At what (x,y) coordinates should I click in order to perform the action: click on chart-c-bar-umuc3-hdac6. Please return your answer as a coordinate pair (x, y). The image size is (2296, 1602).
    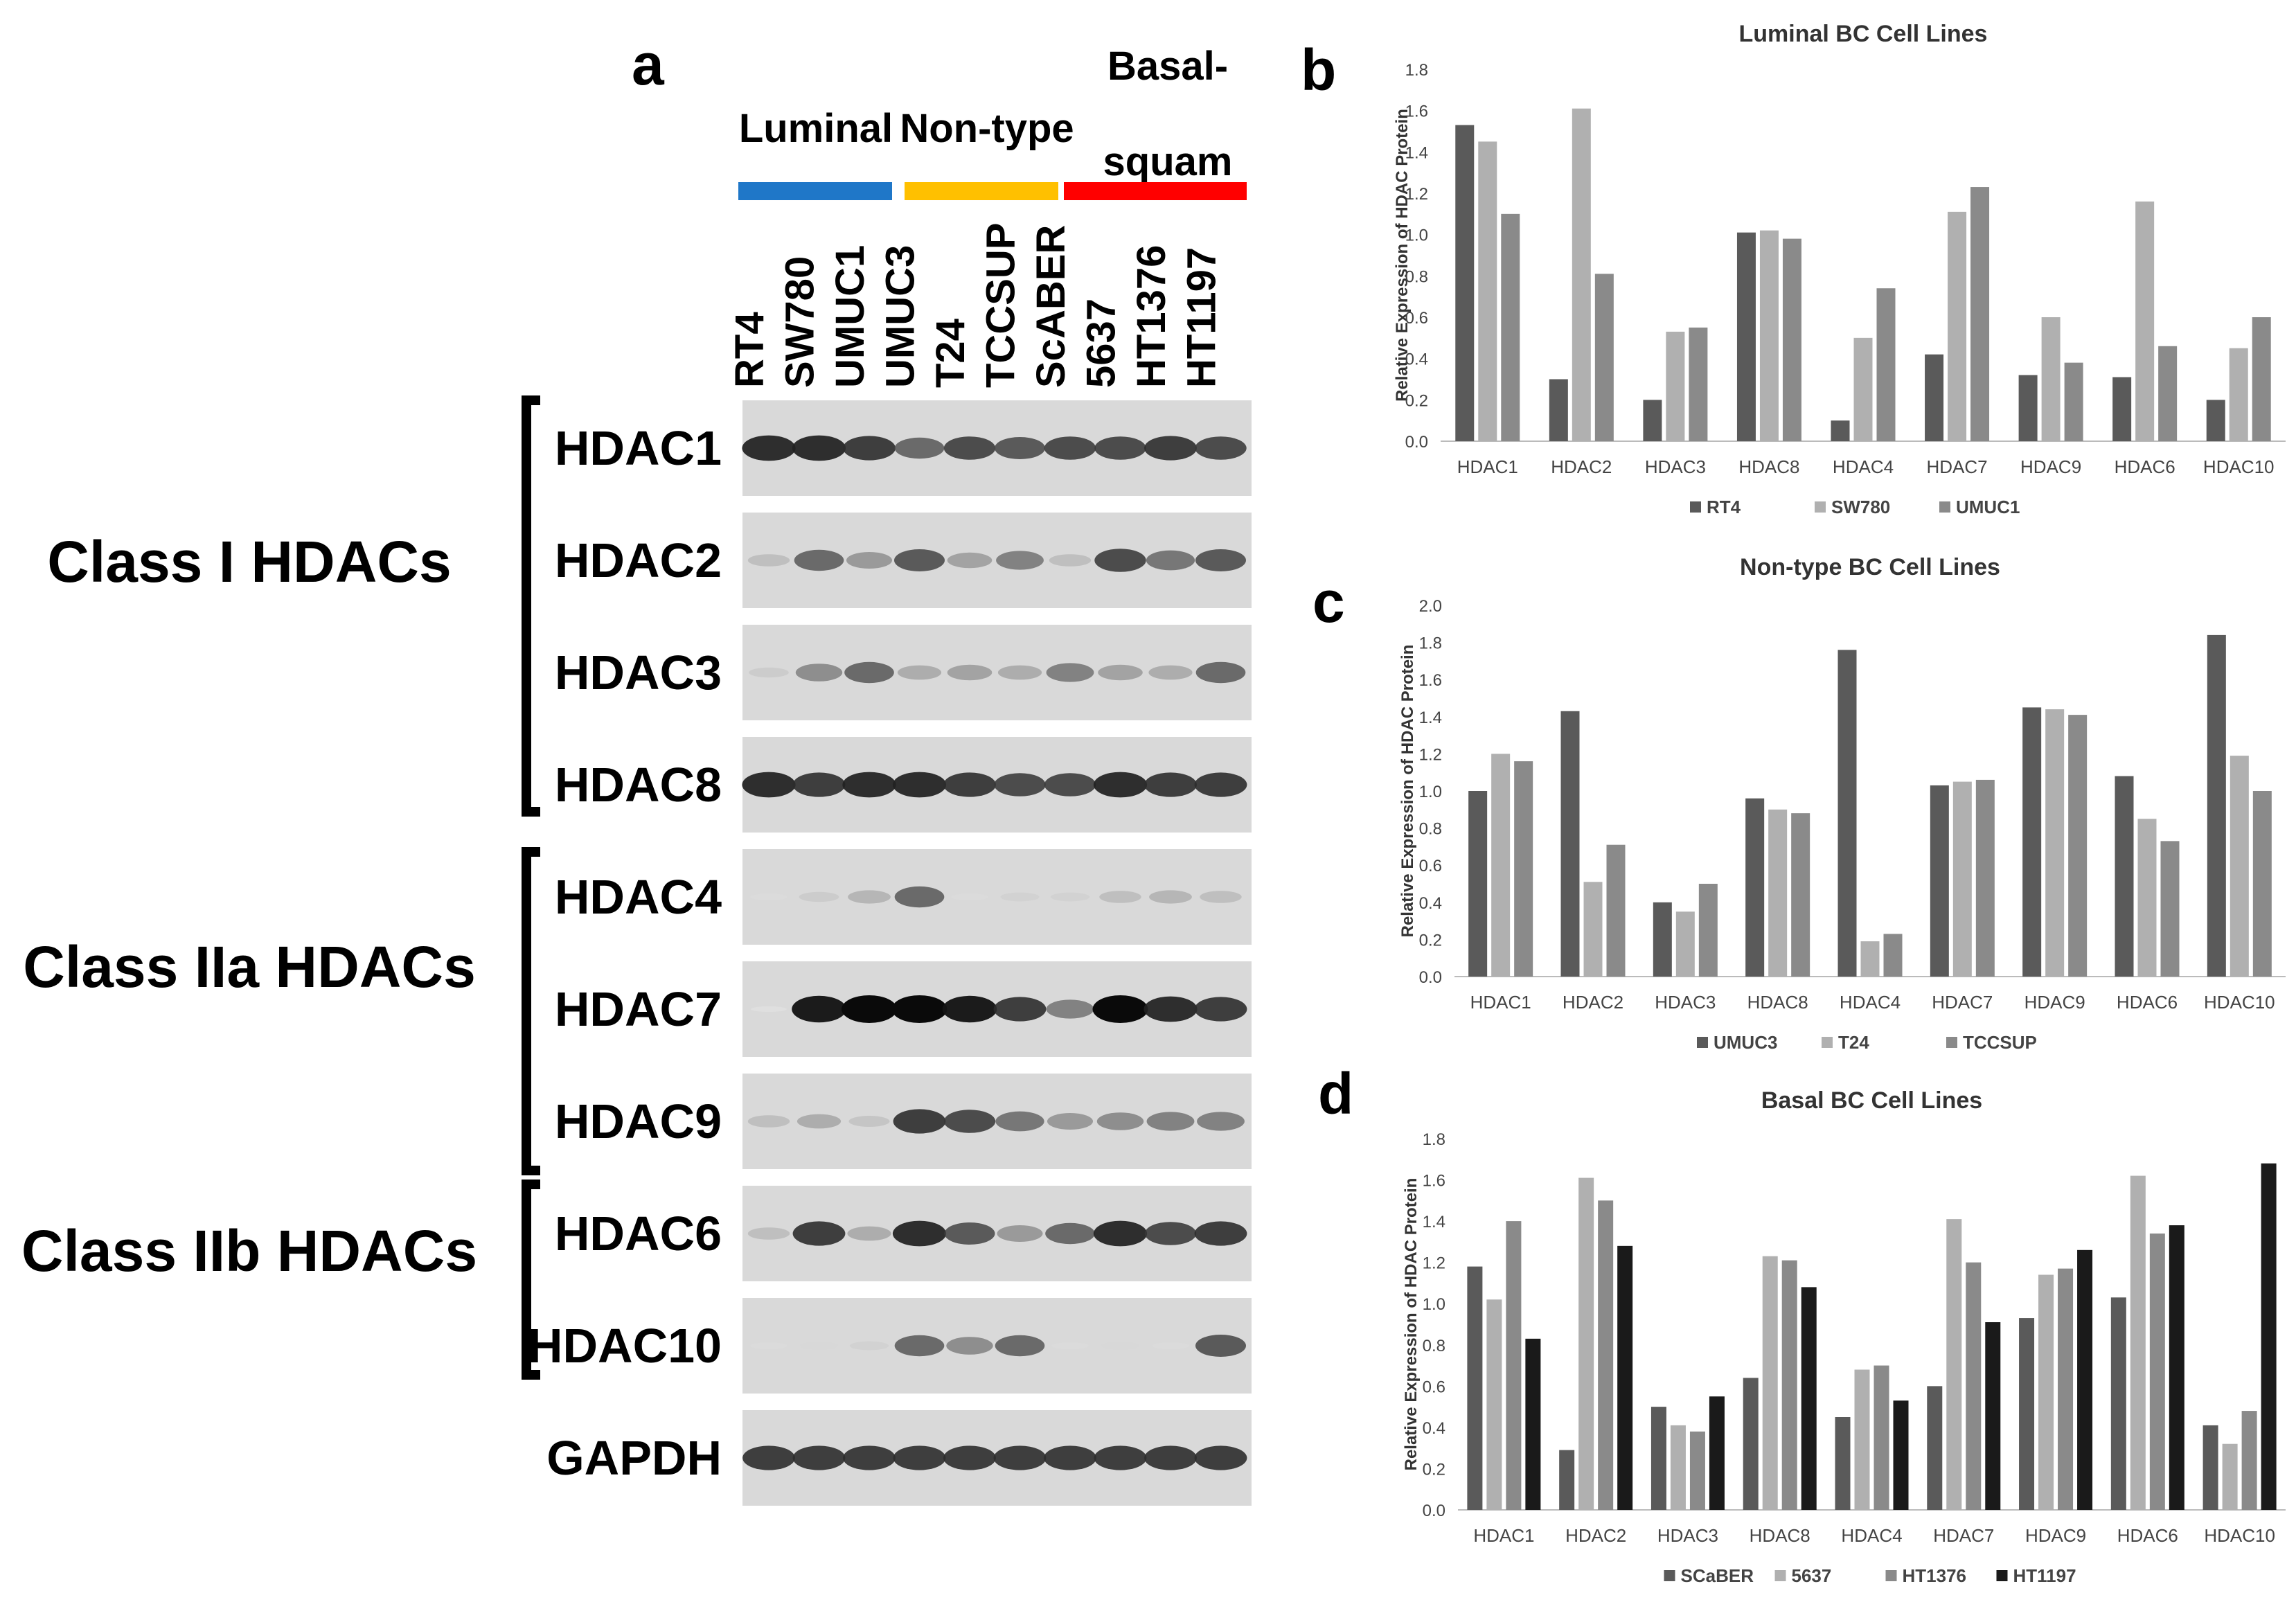
    Looking at the image, I should click on (2124, 877).